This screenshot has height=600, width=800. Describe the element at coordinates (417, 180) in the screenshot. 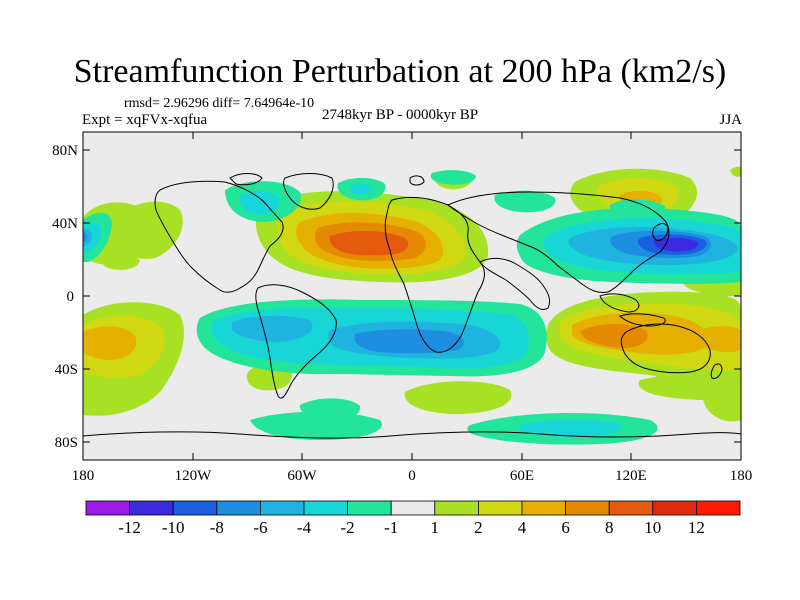

I see `coast-svalbard` at that location.